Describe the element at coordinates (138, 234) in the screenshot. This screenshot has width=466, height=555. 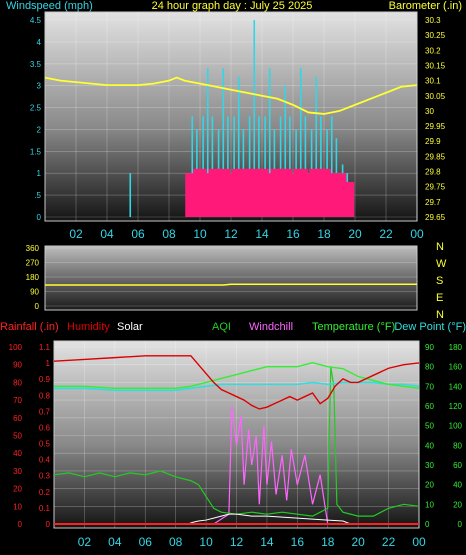
I see `x-tick-label: 06` at that location.